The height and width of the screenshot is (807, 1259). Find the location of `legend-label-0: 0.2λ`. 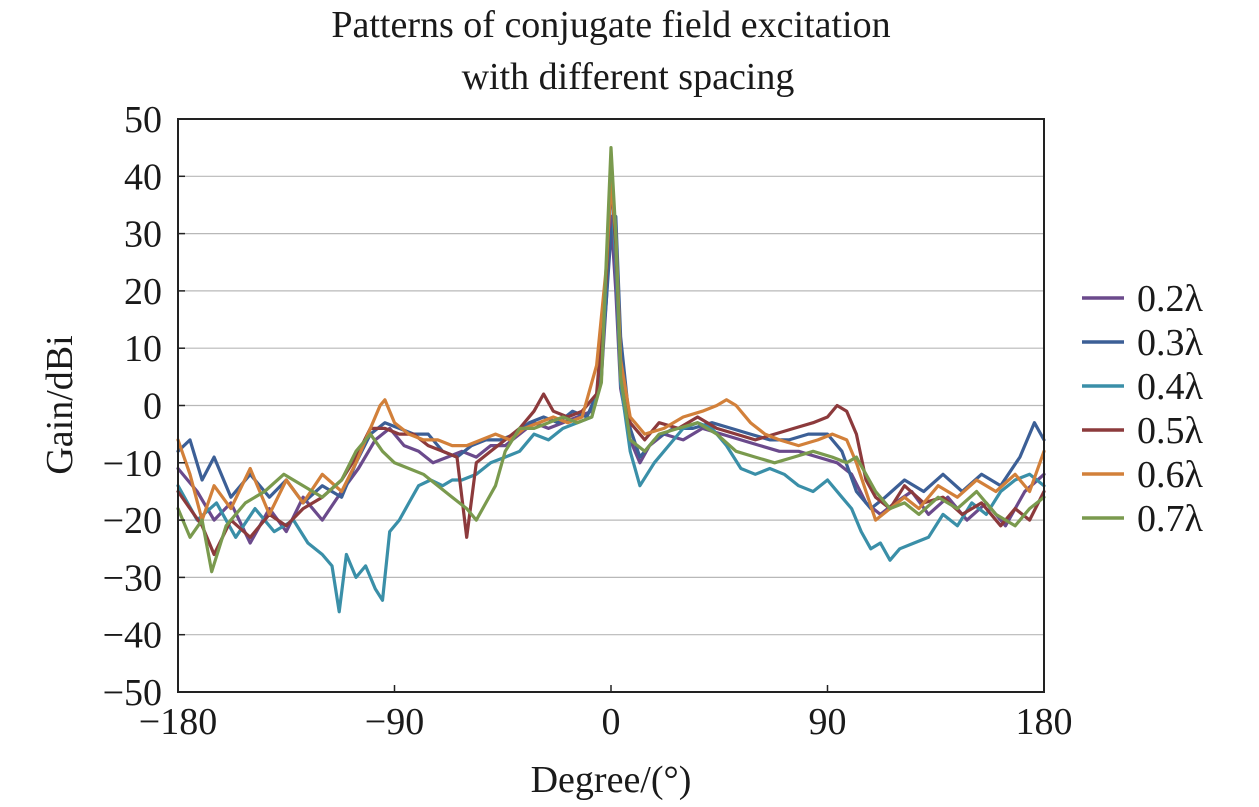

legend-label-0: 0.2λ is located at coordinates (1170, 299).